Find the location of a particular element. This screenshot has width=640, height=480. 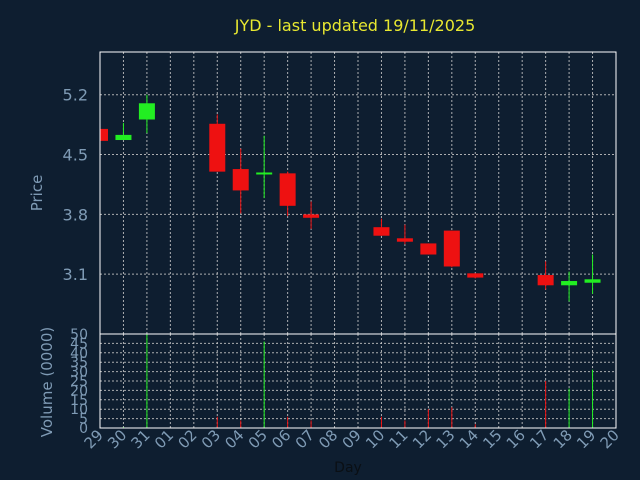

volume-tick-label: 40 is located at coordinates (79, 354).